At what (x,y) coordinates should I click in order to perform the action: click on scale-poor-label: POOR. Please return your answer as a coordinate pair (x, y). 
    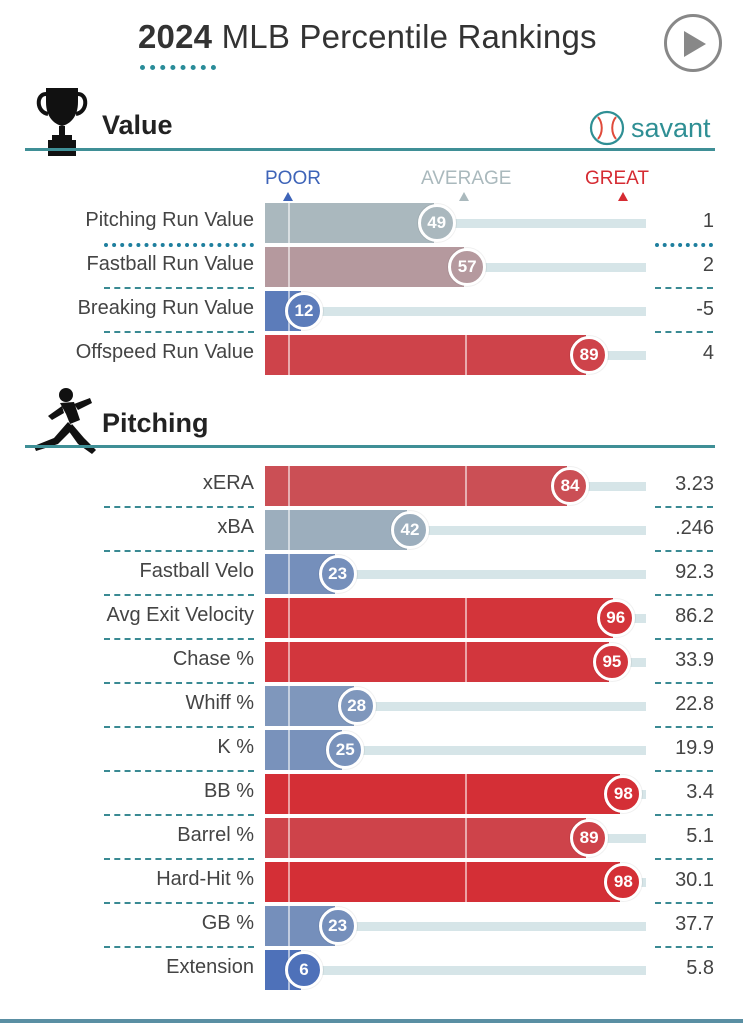
    Looking at the image, I should click on (293, 178).